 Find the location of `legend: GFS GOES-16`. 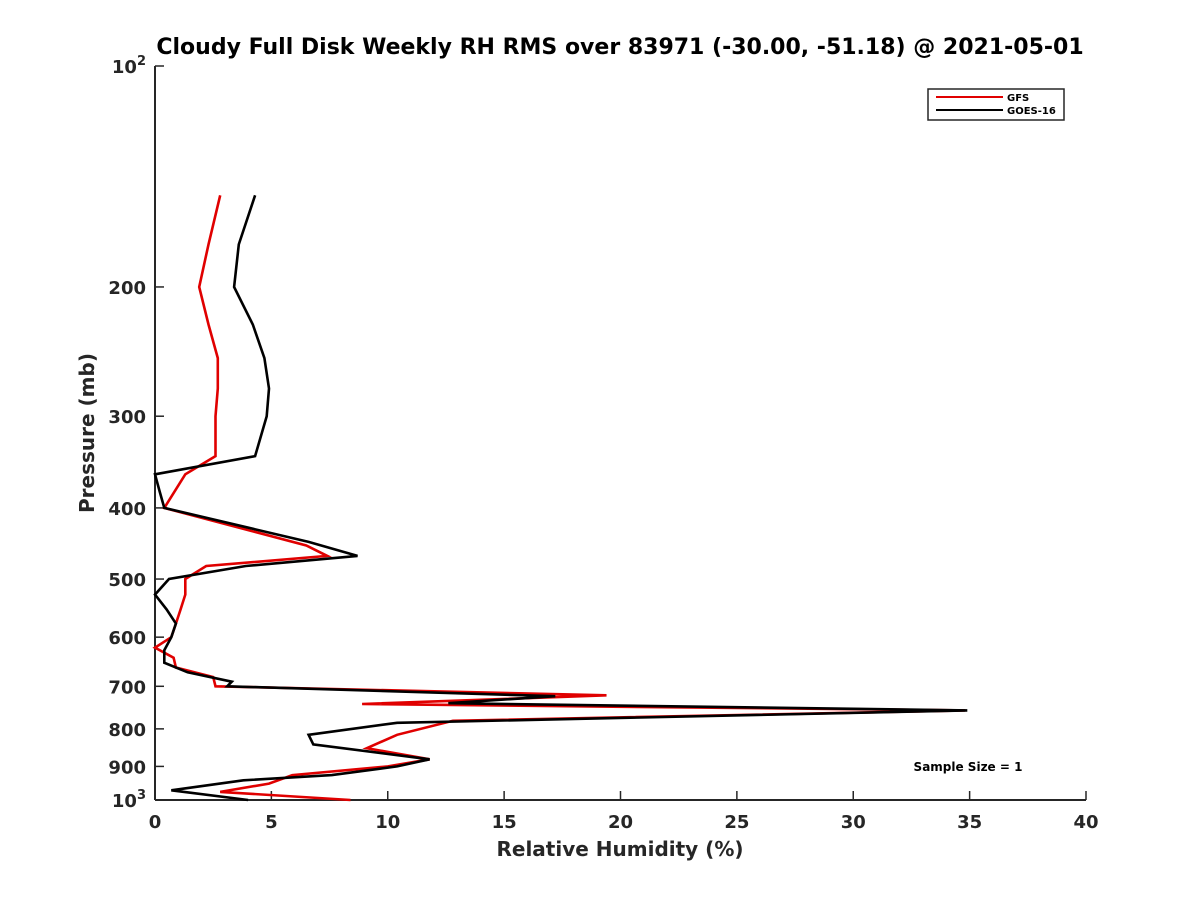

legend: GFS GOES-16 is located at coordinates (996, 104).